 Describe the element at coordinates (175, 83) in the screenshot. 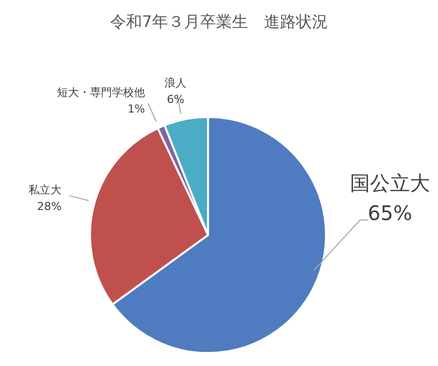

I see `slice-label: 浪人` at that location.